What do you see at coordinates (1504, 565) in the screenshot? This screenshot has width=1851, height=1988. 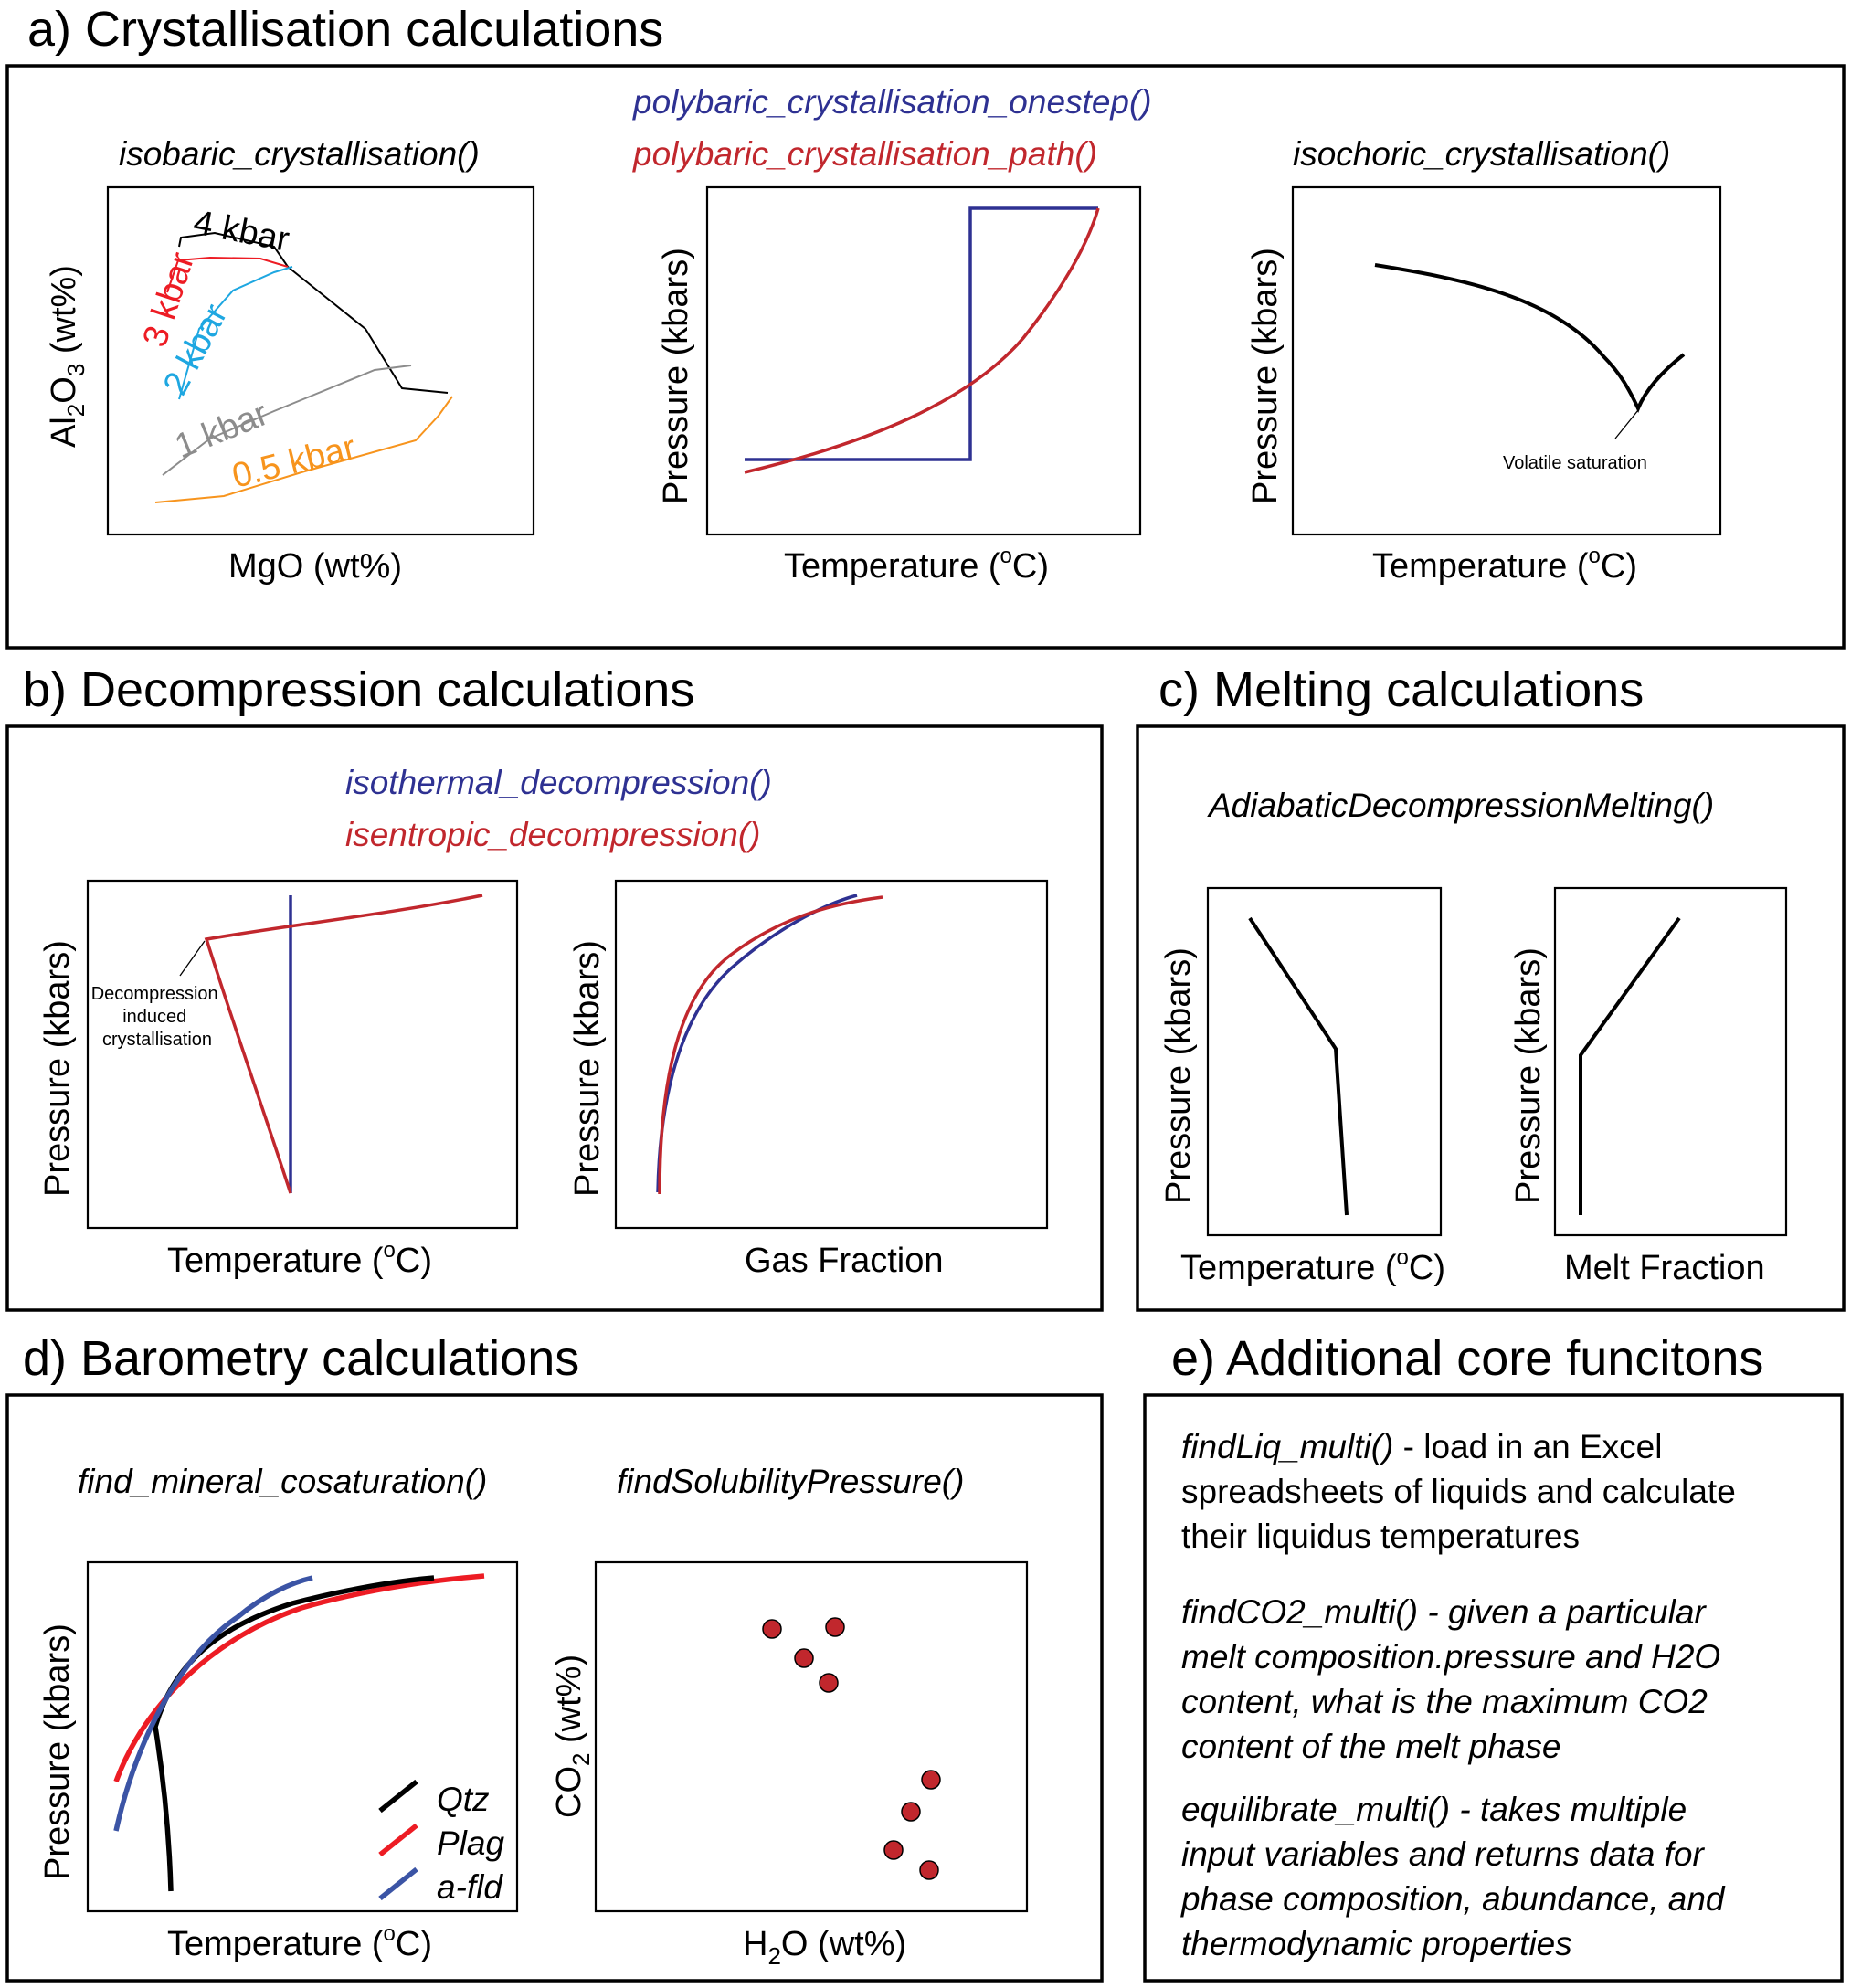 I see `isochoric-xlabel: Temperature (oC)` at bounding box center [1504, 565].